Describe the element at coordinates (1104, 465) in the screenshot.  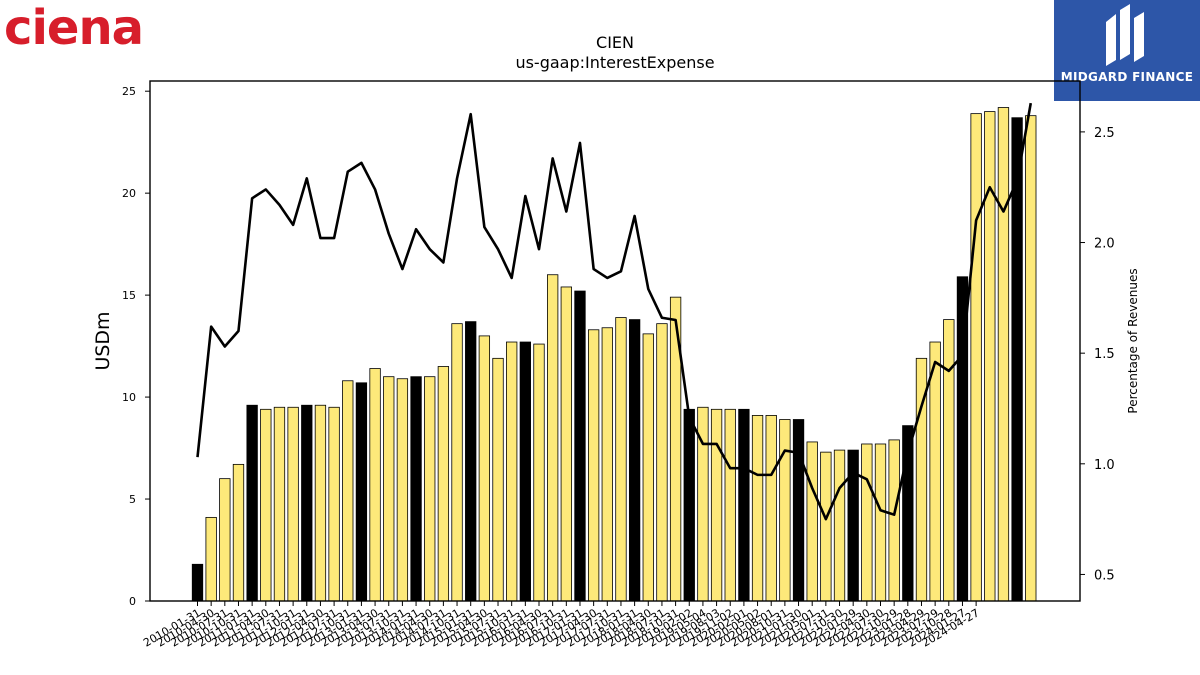
I see `y2-tick-label-1: 1.0` at that location.